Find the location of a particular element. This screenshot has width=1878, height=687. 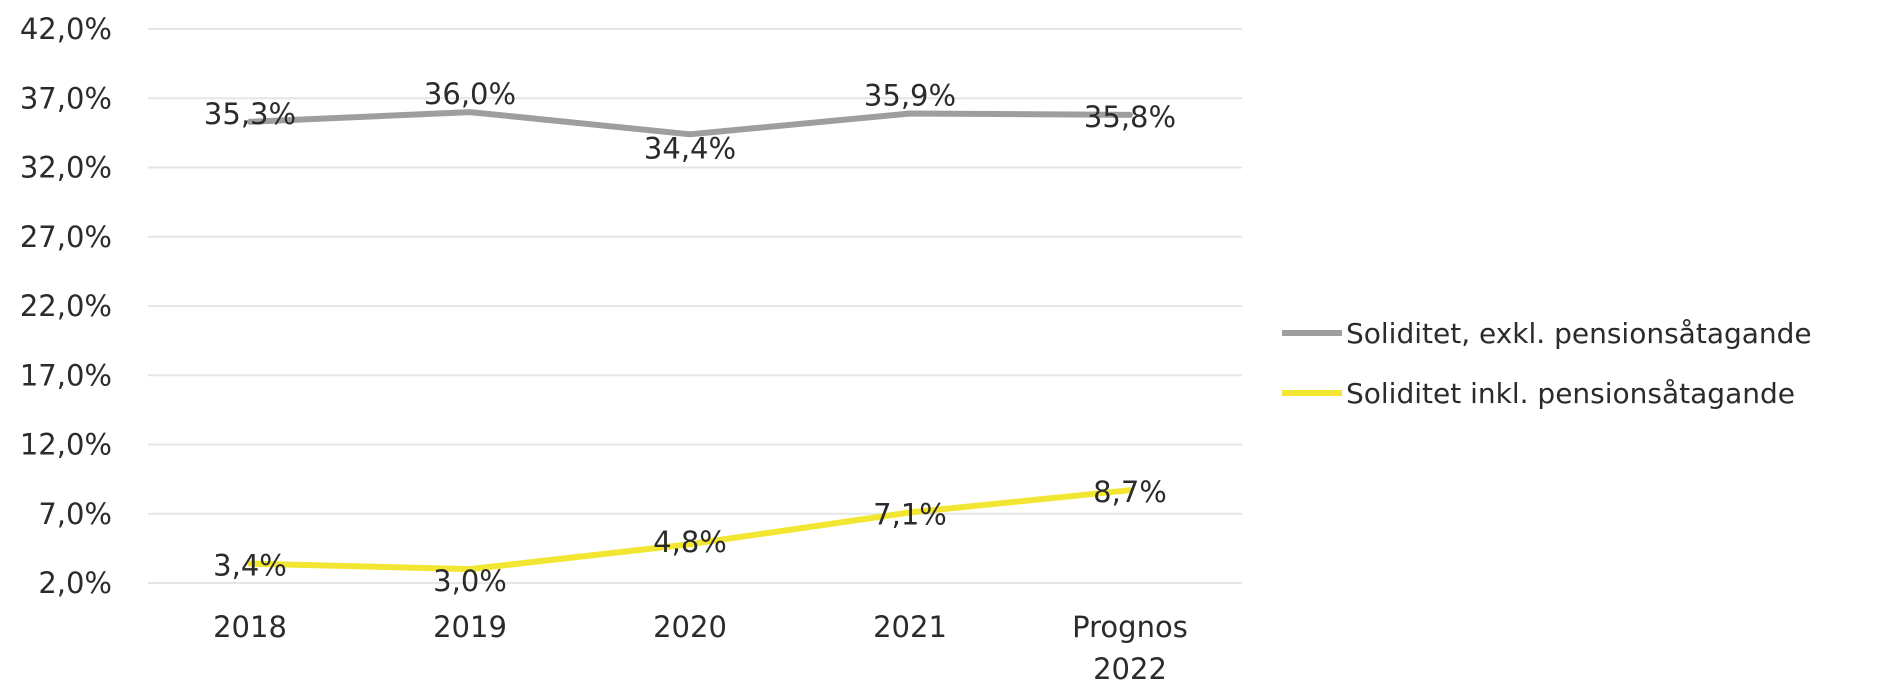

data-label: 4,8% is located at coordinates (690, 542).